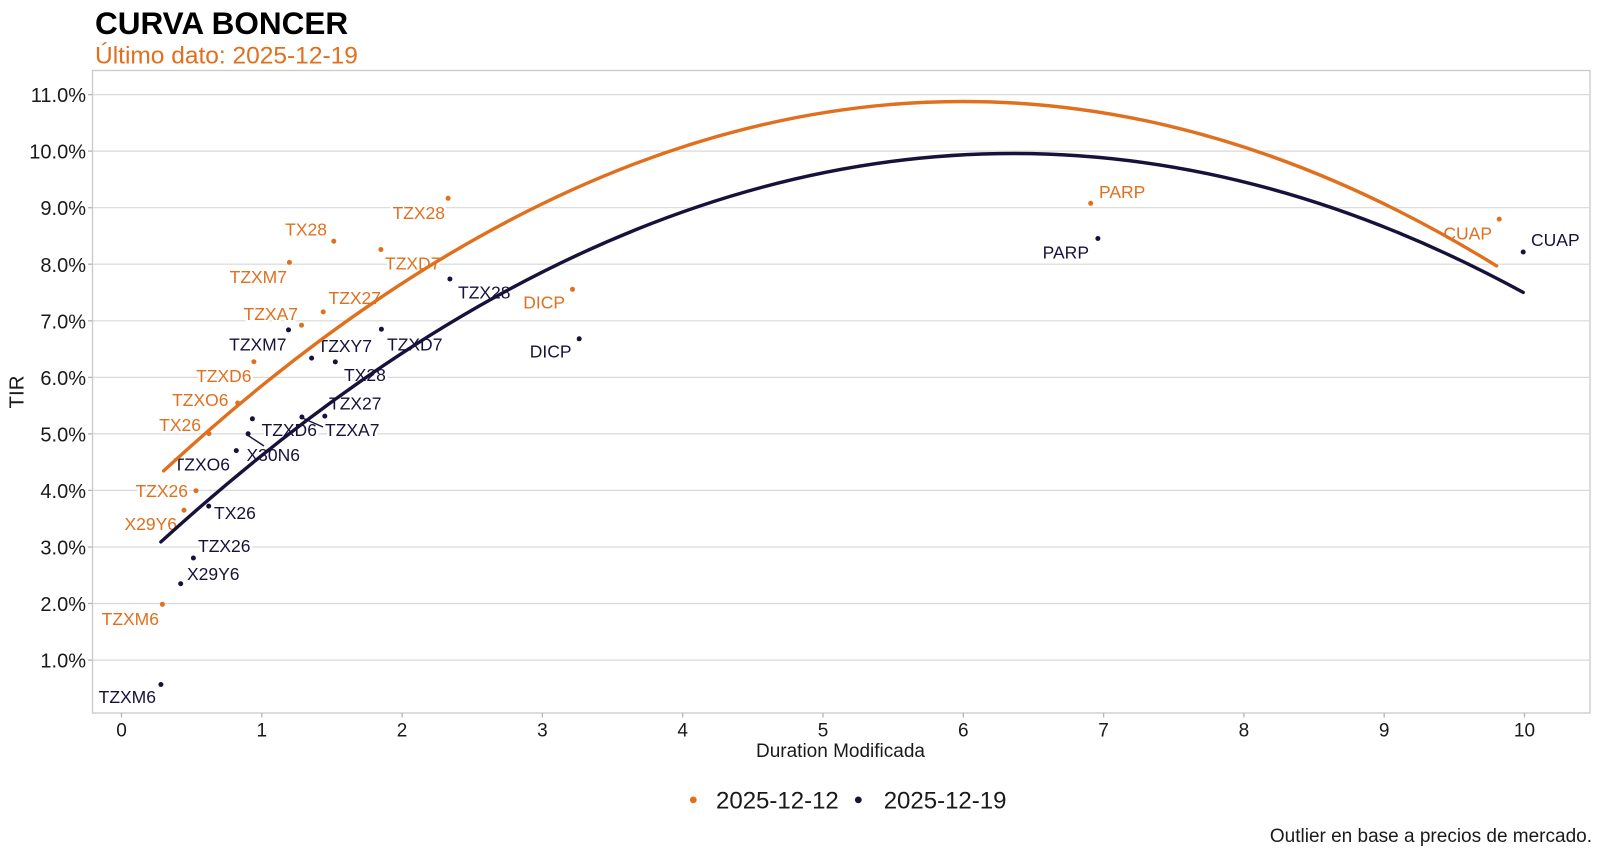 The width and height of the screenshot is (1600, 857). I want to click on svg-text: TX28, so click(306, 230).